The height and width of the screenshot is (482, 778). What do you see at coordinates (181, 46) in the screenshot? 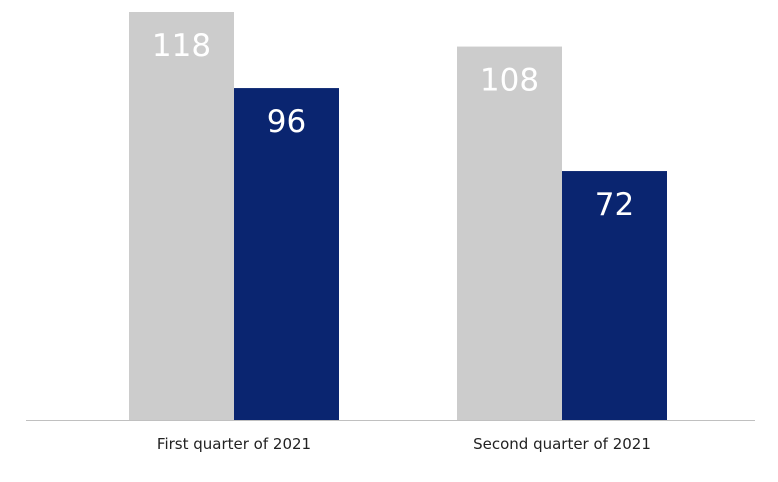
I see `data-label-series-1-cat-1: 118` at bounding box center [181, 46].